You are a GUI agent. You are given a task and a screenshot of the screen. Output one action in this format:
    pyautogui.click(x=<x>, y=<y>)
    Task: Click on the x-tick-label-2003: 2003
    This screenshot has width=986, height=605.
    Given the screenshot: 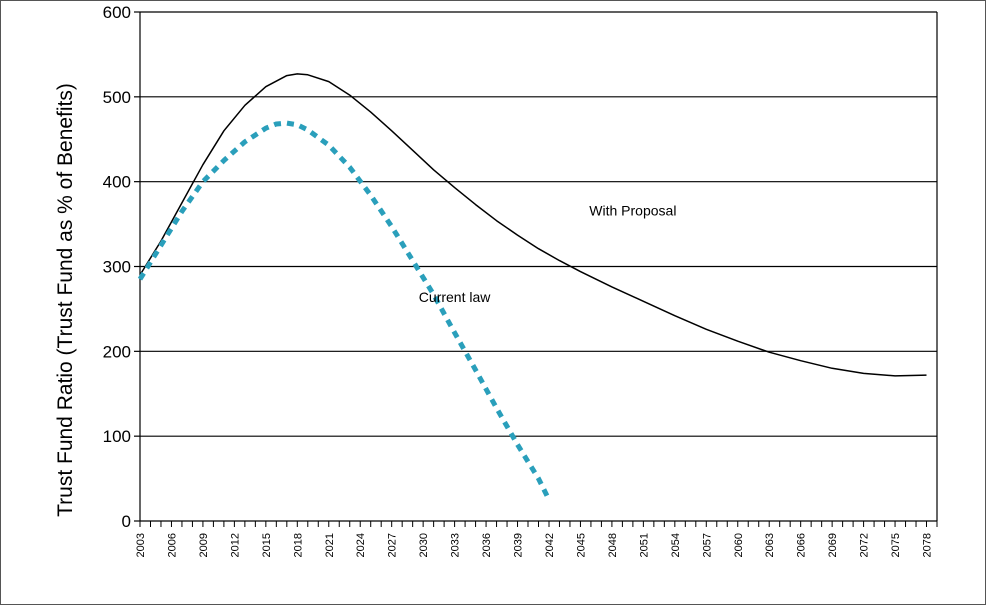 What is the action you would take?
    pyautogui.click(x=141, y=545)
    